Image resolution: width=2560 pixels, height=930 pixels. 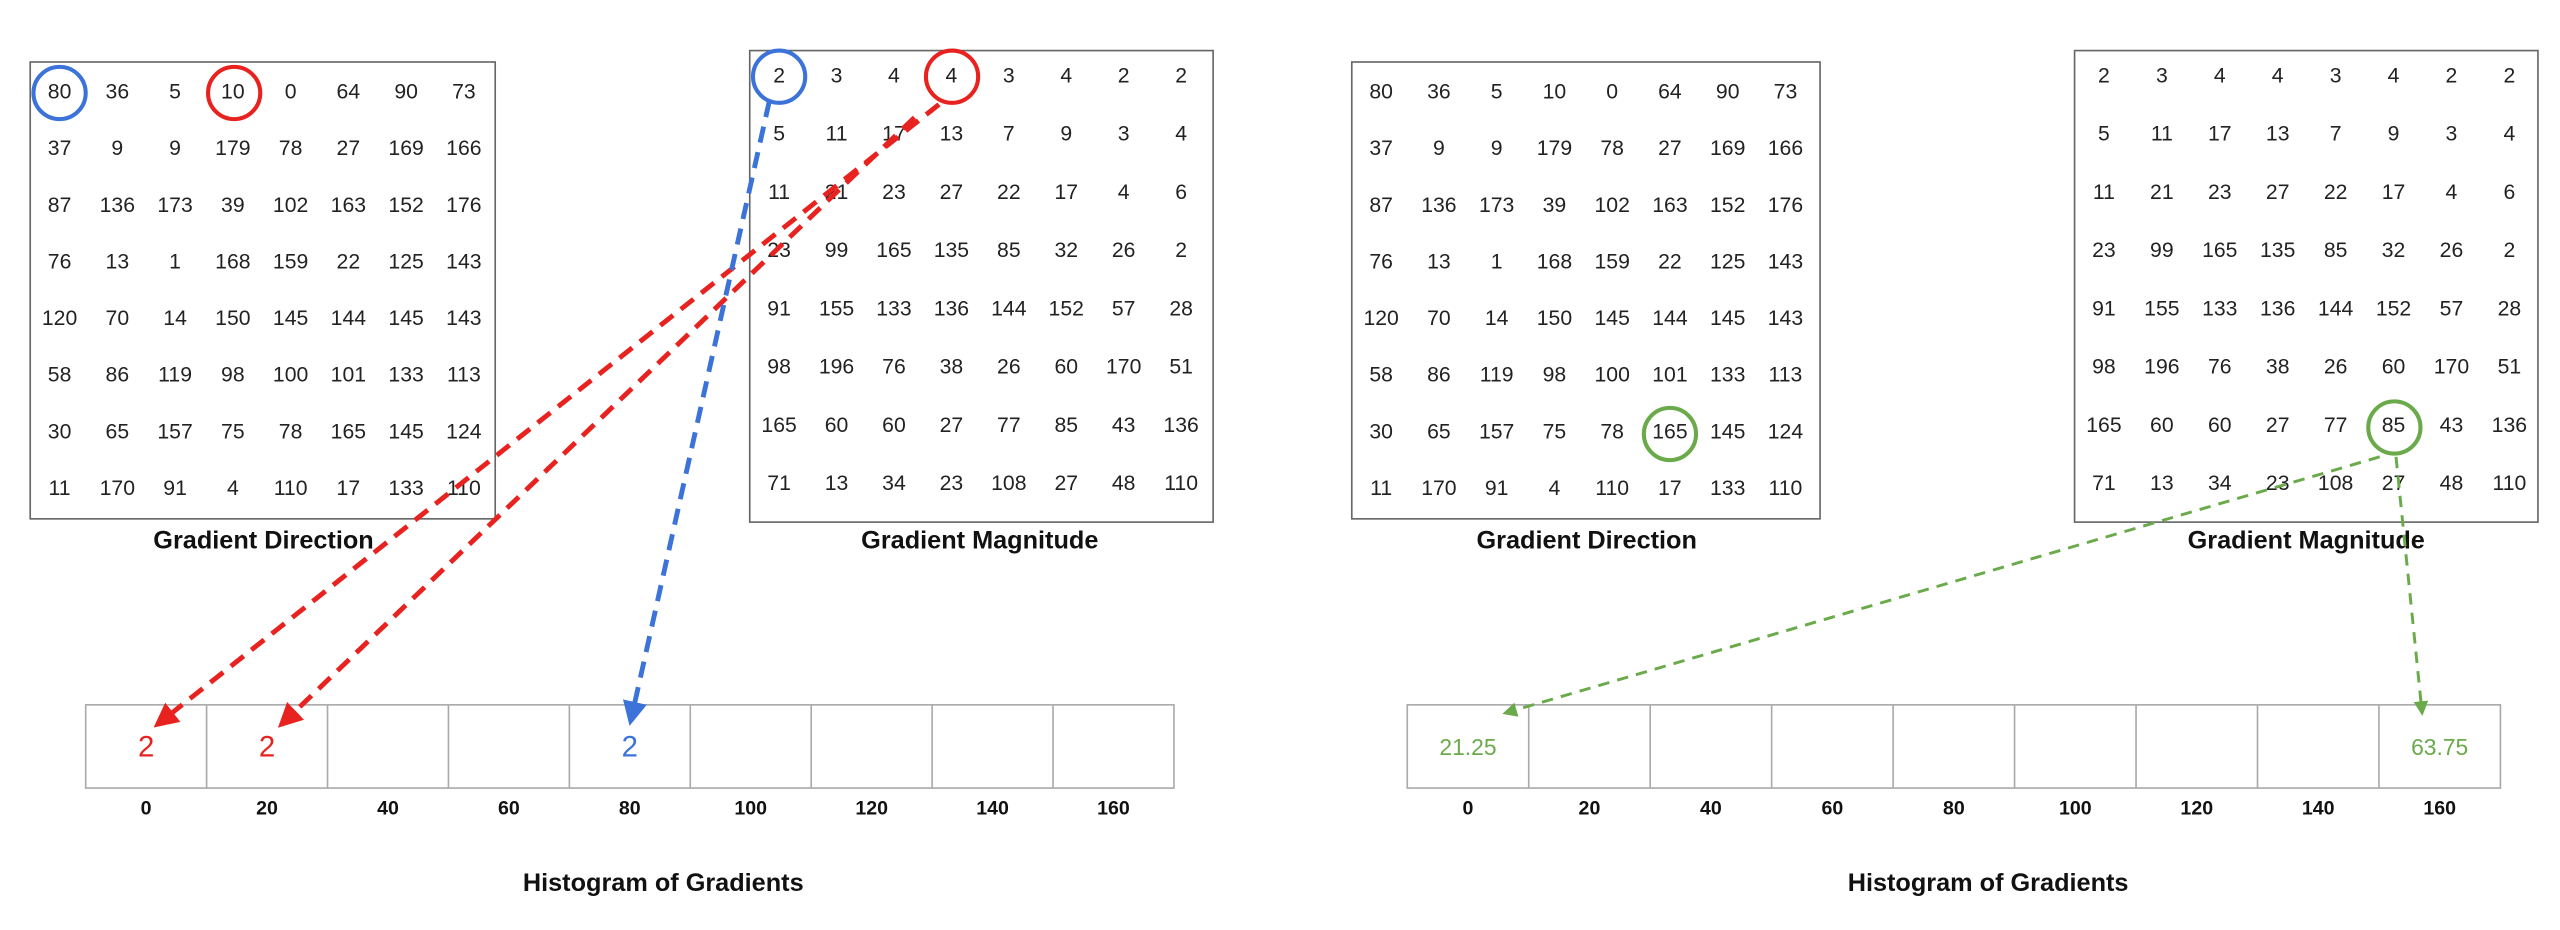 I want to click on matrix-cell: 78, so click(x=1612, y=148).